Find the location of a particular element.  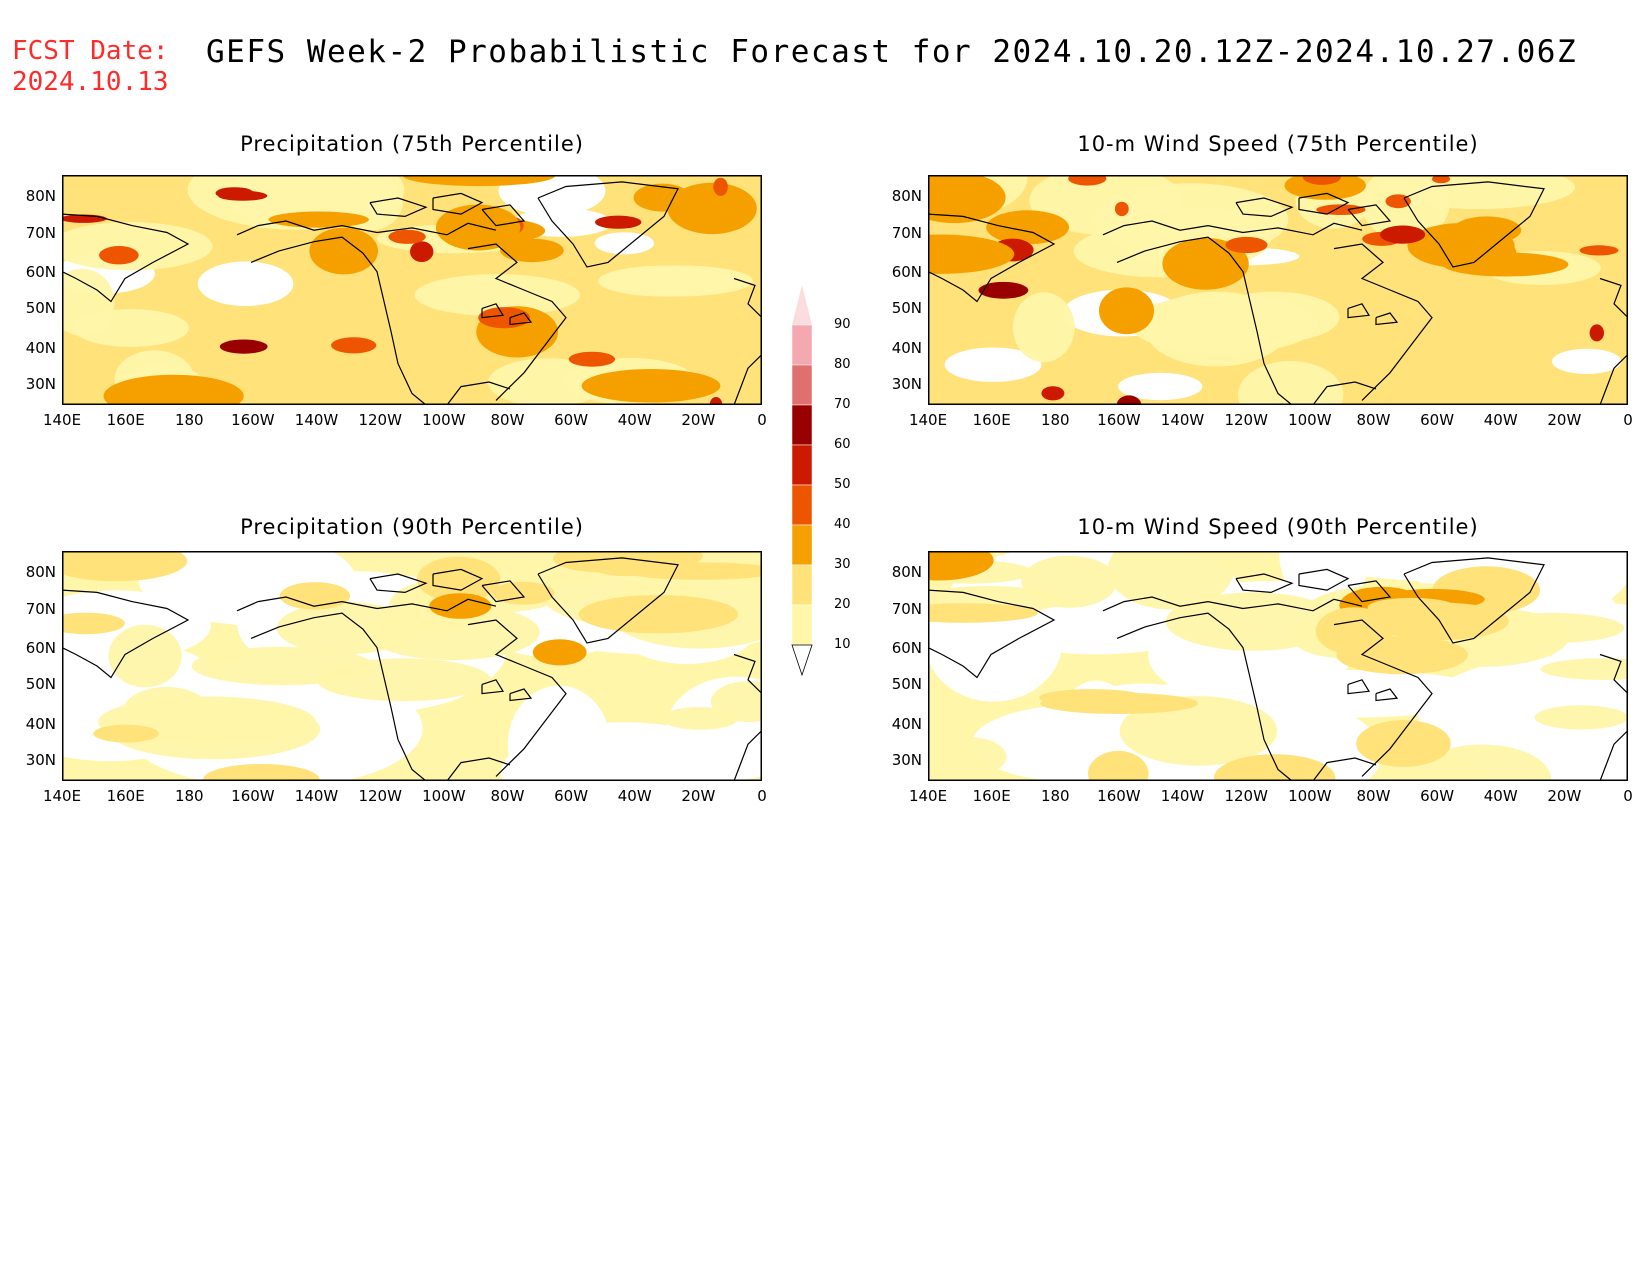

forecast-date-block: FCST Date: 2024.10.13 is located at coordinates (90, 67).